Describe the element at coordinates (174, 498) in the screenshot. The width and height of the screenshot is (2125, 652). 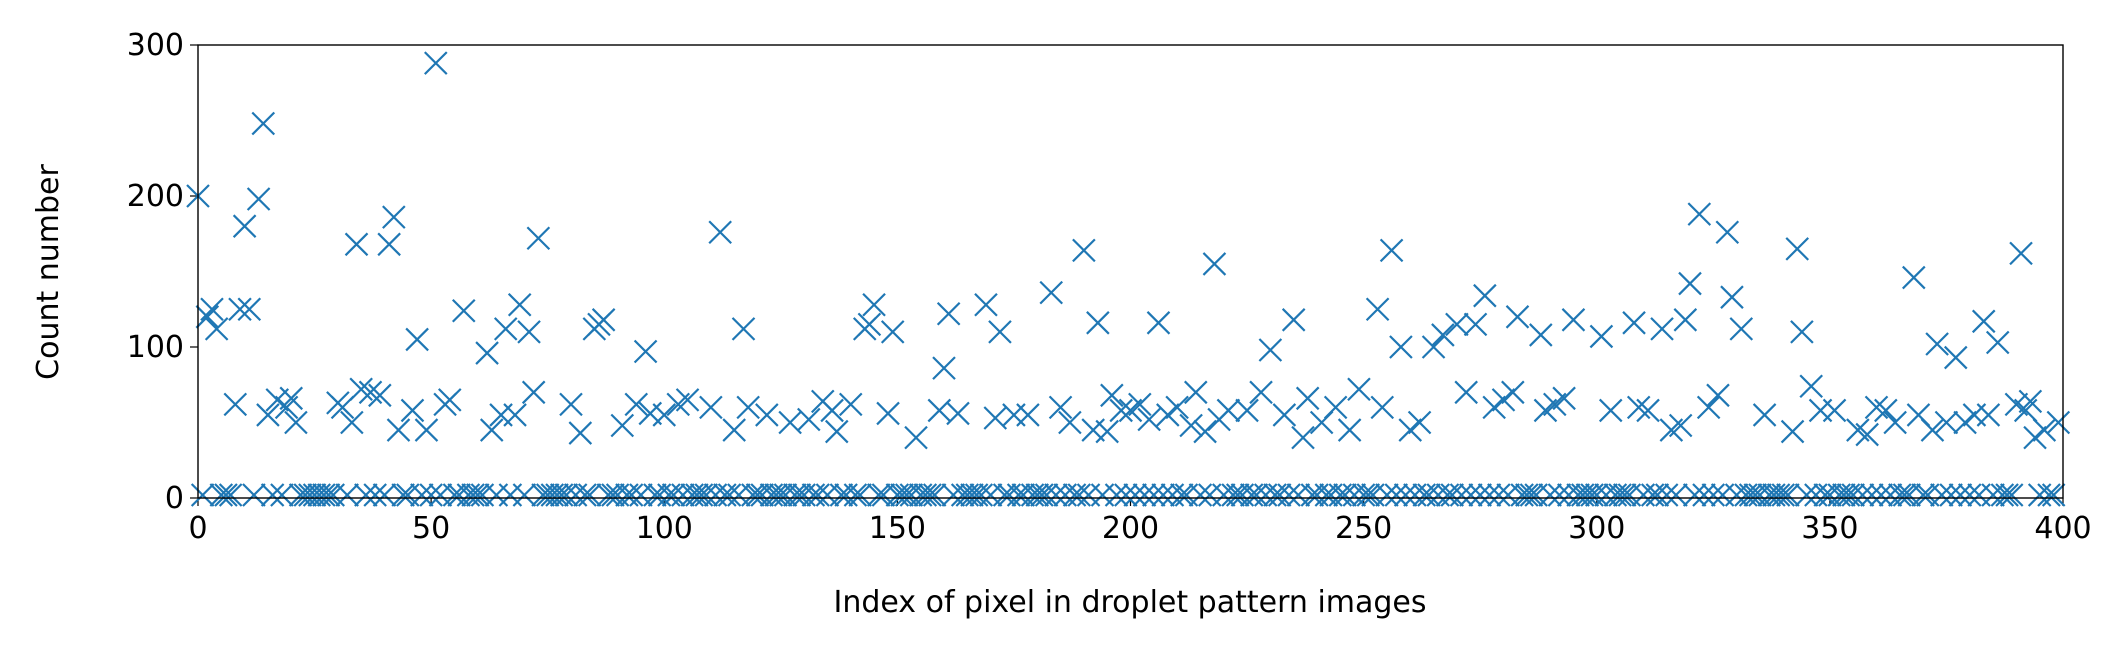
I see `y-tick-label: 0` at that location.